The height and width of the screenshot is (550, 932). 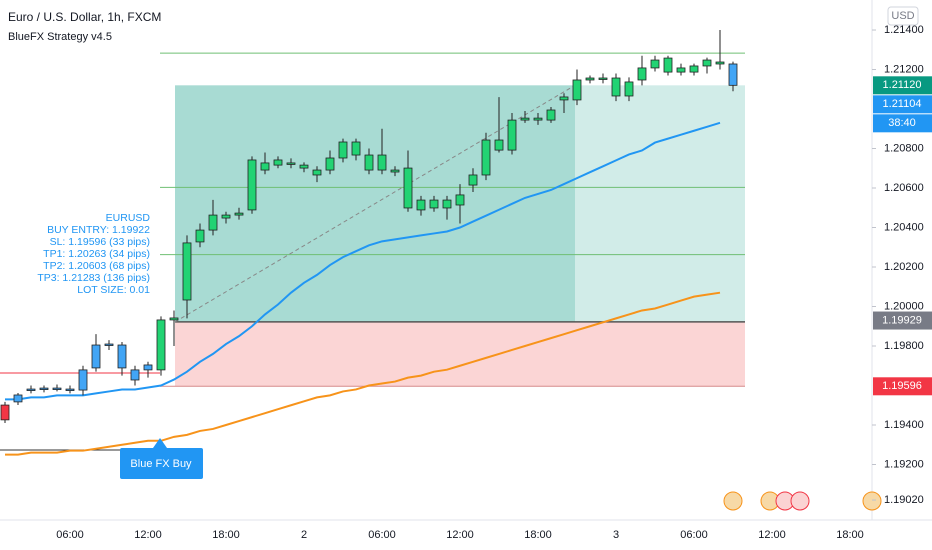 I want to click on trade-info-line: TP2: 1.20603 (68 pips), so click(x=96, y=266).